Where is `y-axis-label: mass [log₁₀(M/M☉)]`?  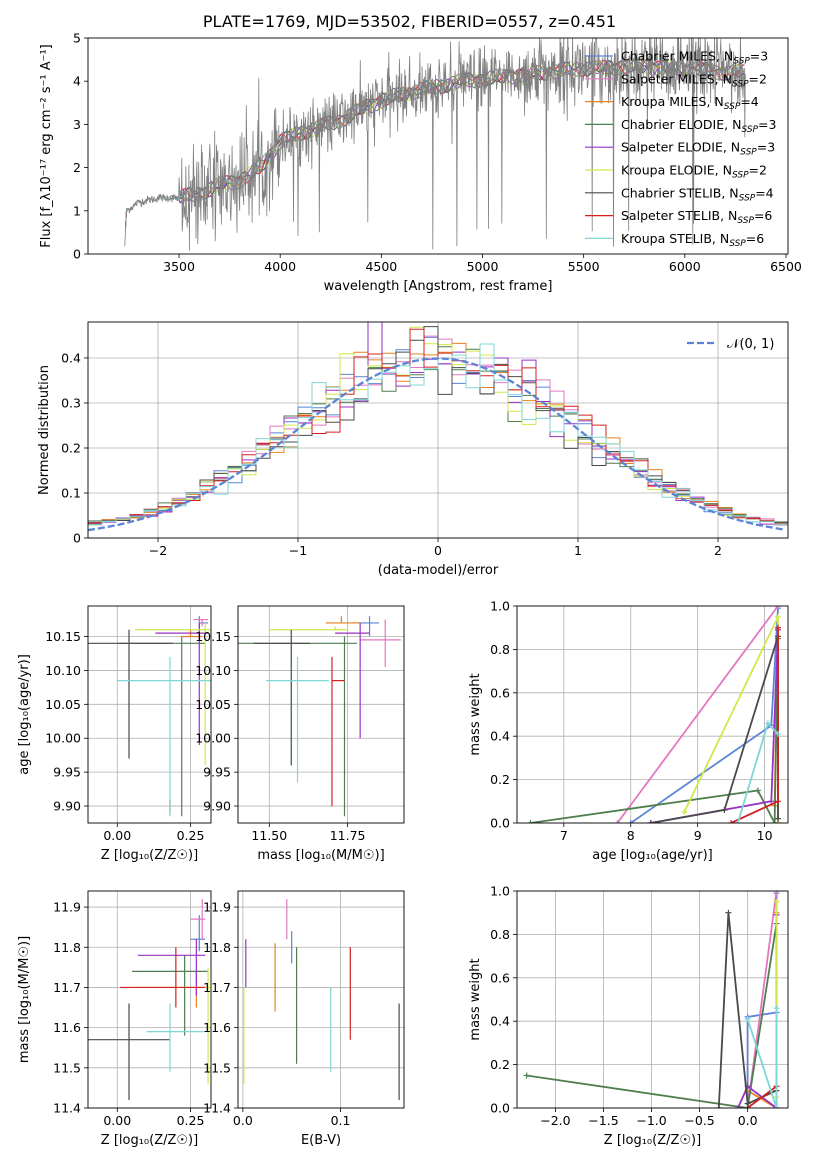
y-axis-label: mass [log₁₀(M/M☉)] is located at coordinates (24, 999).